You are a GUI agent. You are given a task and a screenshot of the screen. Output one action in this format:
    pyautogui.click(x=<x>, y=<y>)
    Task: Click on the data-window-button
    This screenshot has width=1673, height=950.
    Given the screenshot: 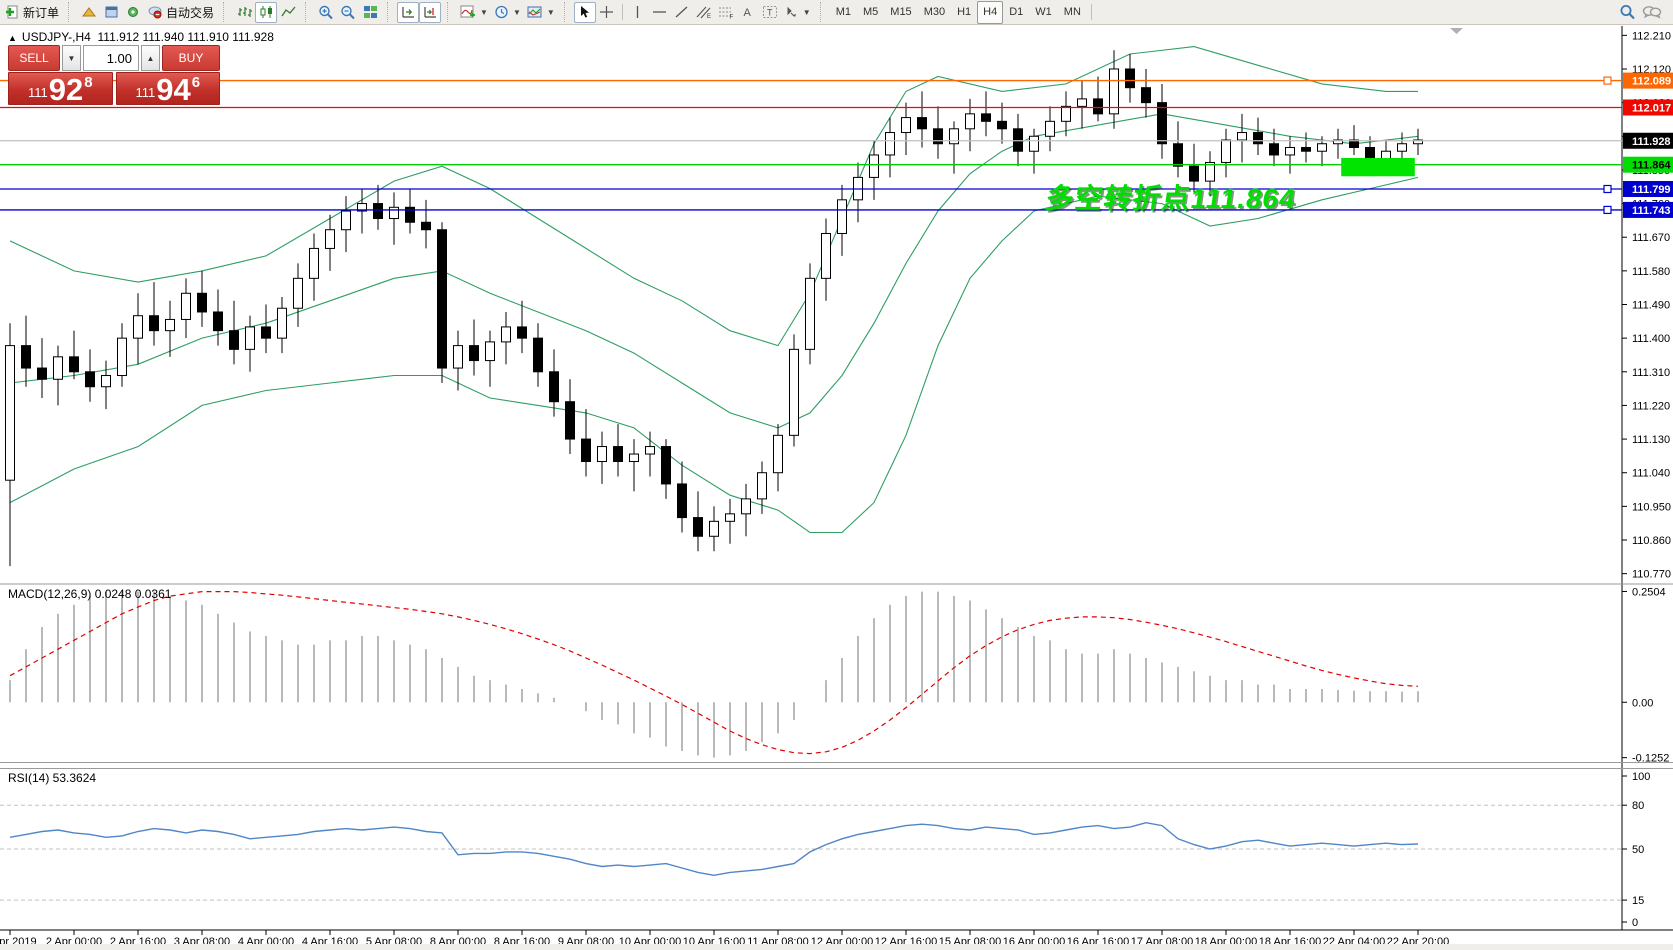 What is the action you would take?
    pyautogui.click(x=111, y=12)
    